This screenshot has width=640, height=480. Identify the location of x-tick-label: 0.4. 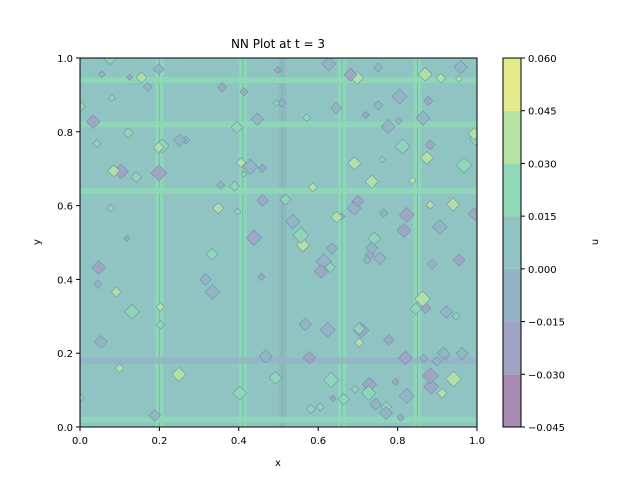
(239, 441).